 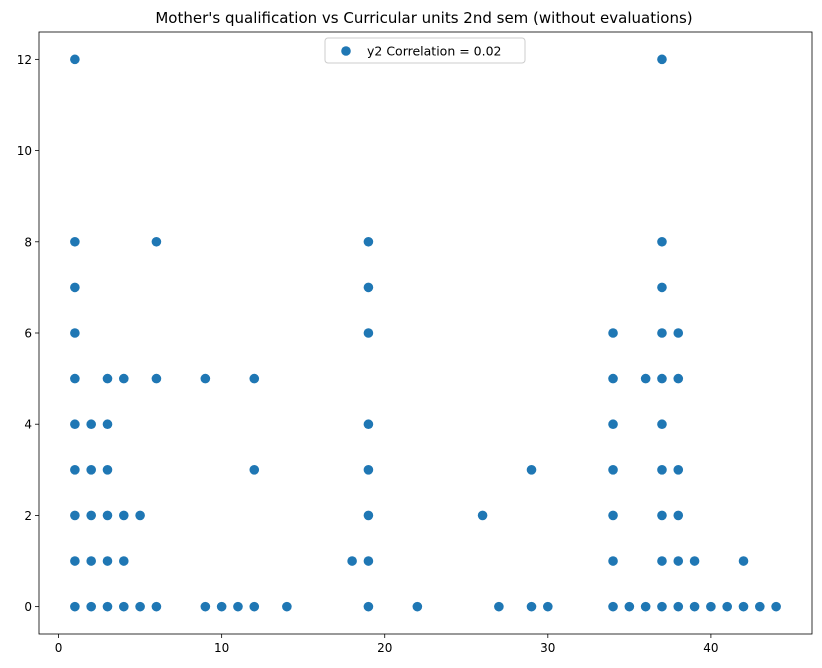 I want to click on x-axis: 0 10 20 30 40, so click(x=387, y=644).